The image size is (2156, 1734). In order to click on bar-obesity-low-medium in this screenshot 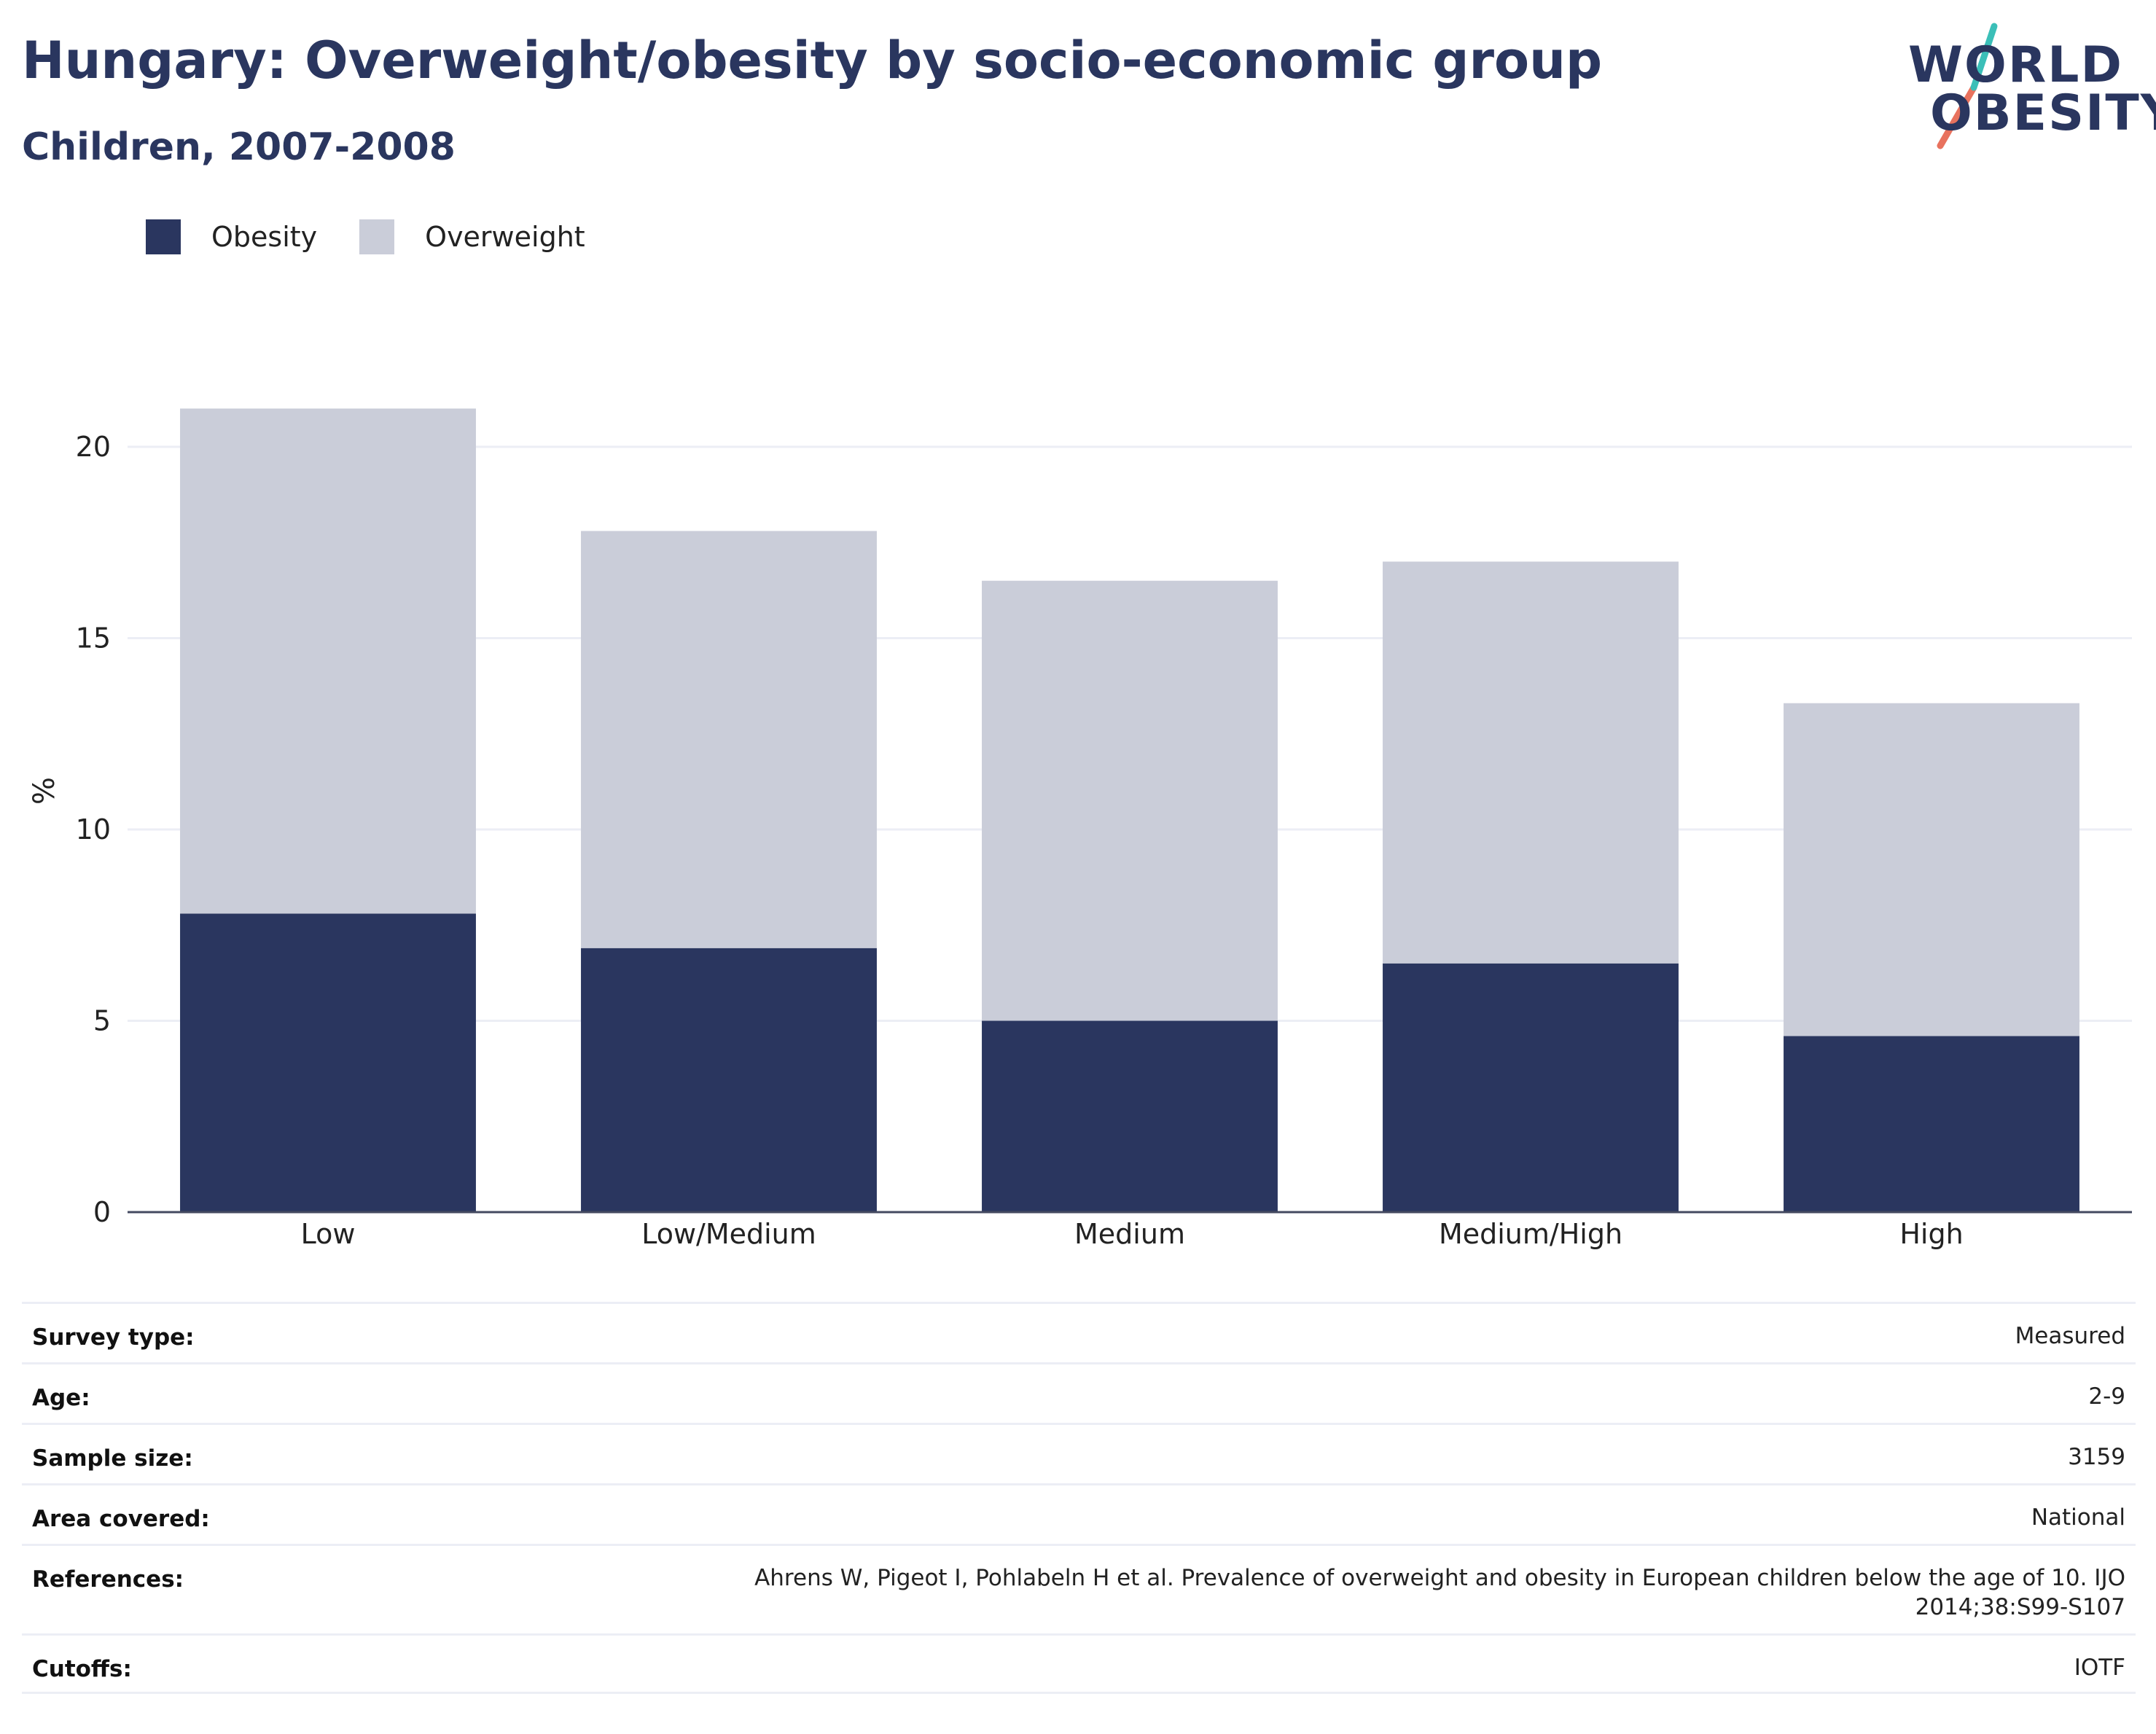, I will do `click(729, 1080)`.